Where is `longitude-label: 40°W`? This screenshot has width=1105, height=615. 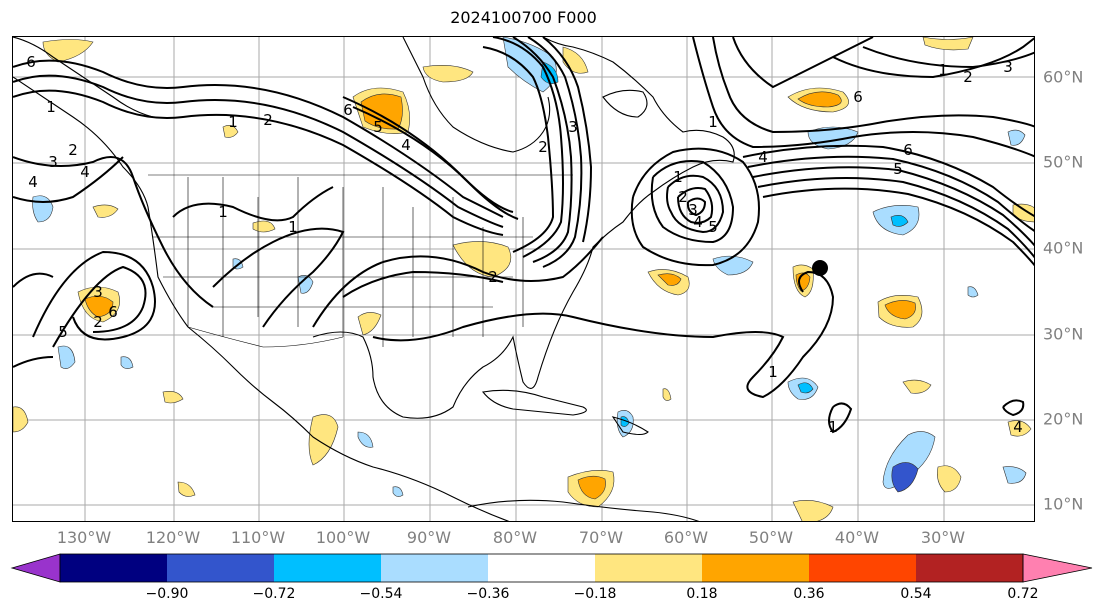 longitude-label: 40°W is located at coordinates (857, 537).